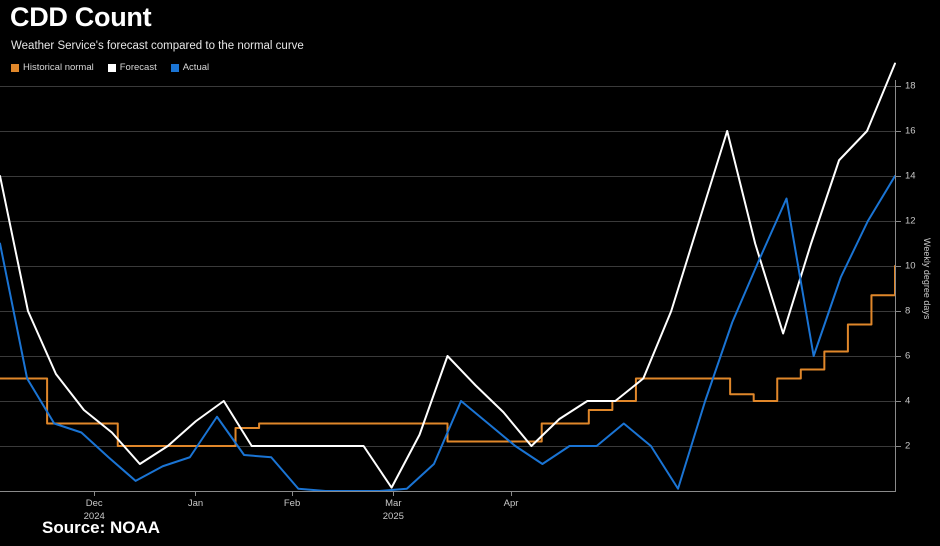  I want to click on legend-item-actual: Actual, so click(190, 67).